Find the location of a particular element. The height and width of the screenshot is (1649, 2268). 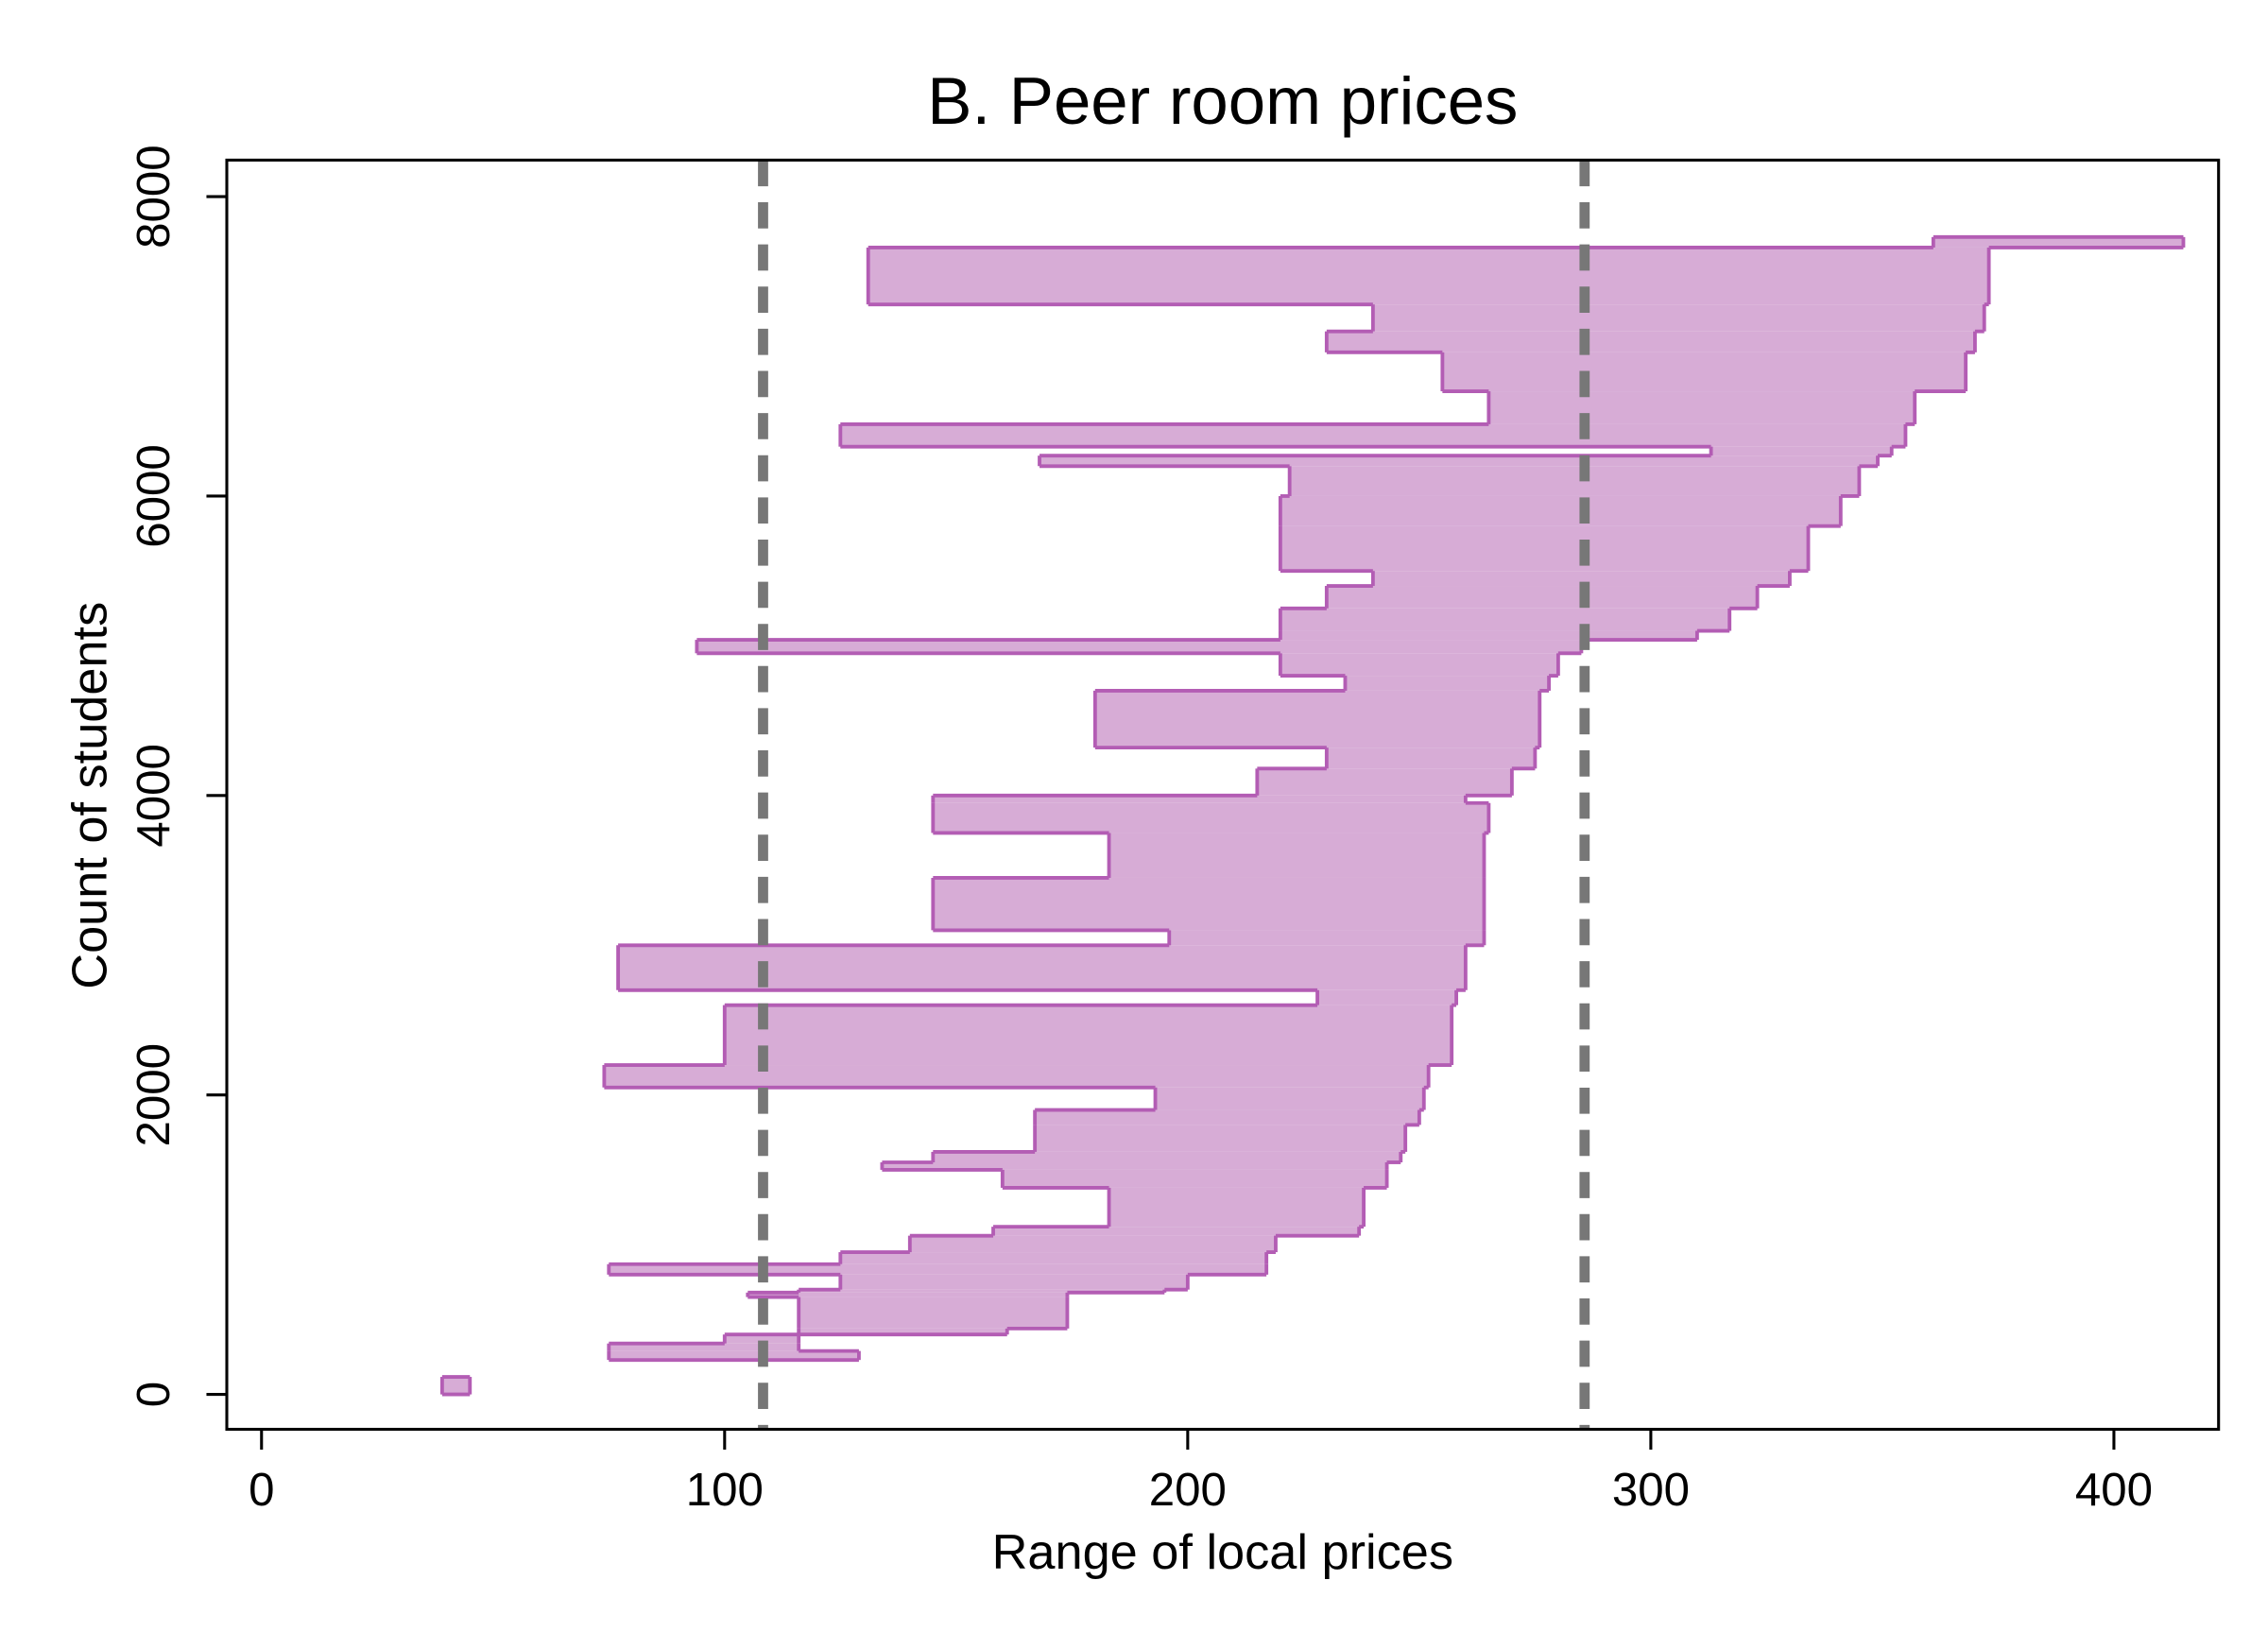

x-tick-label: 300 is located at coordinates (1651, 1490).